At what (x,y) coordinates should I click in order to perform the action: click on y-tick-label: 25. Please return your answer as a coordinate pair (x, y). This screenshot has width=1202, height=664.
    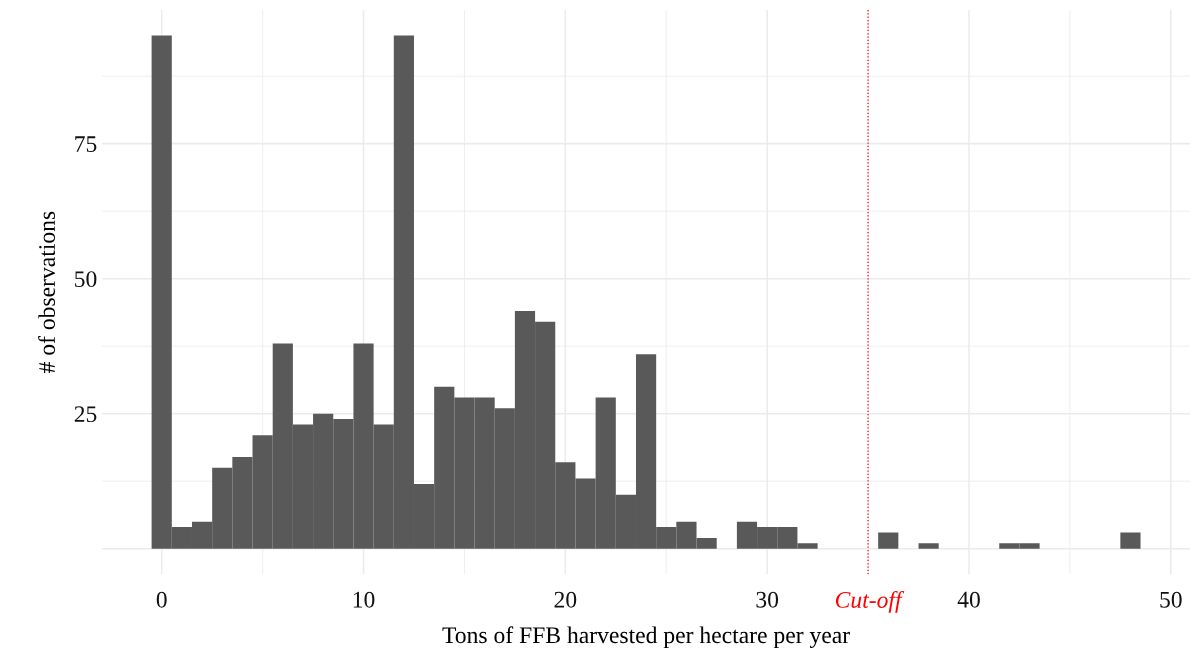
    Looking at the image, I should click on (85, 414).